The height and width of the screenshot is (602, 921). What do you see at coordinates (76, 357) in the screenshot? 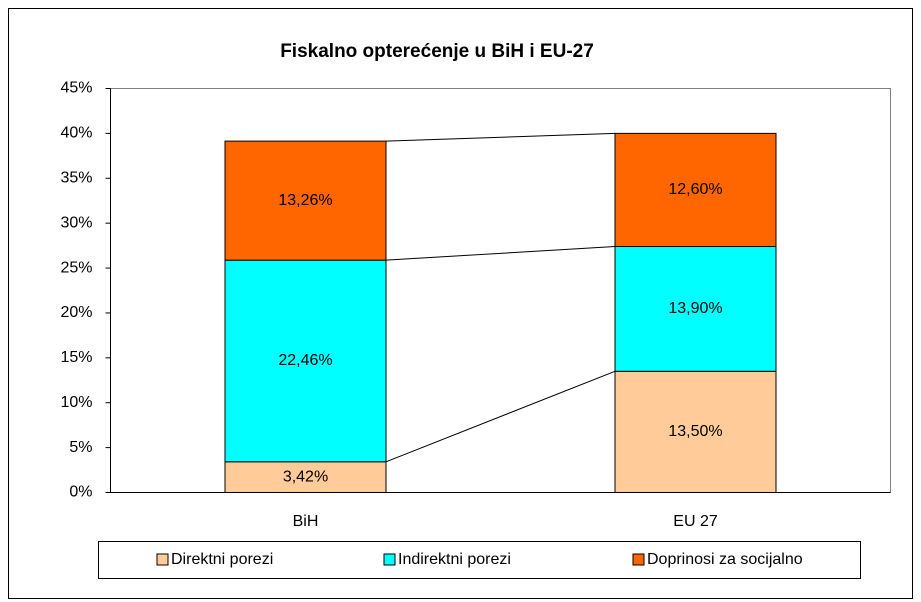
I see `y-tick-label: 15%` at bounding box center [76, 357].